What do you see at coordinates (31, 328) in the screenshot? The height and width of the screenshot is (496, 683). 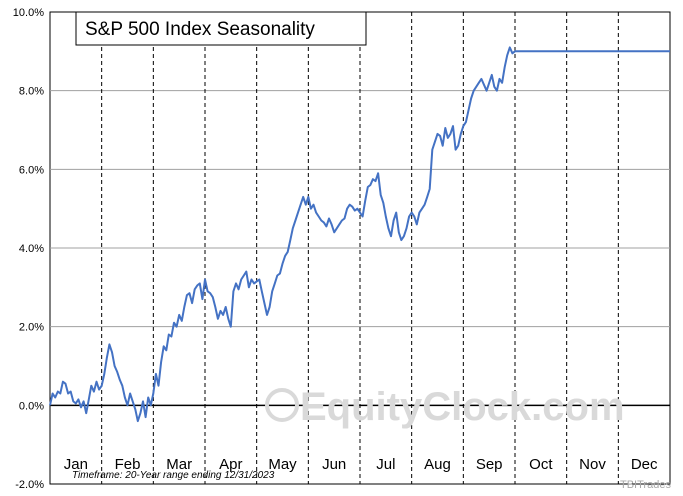 I see `y-tick-label: 2.0%` at bounding box center [31, 328].